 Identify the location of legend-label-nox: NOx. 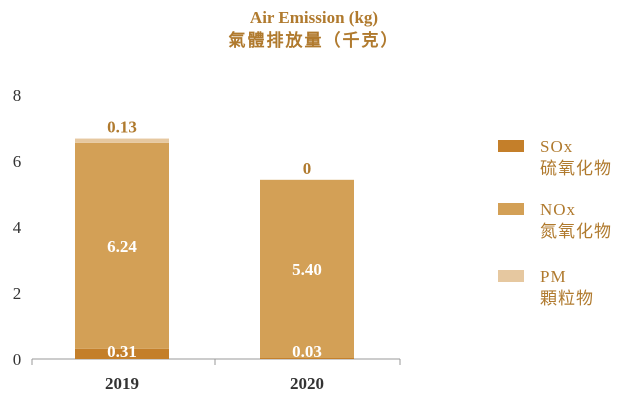
(558, 209).